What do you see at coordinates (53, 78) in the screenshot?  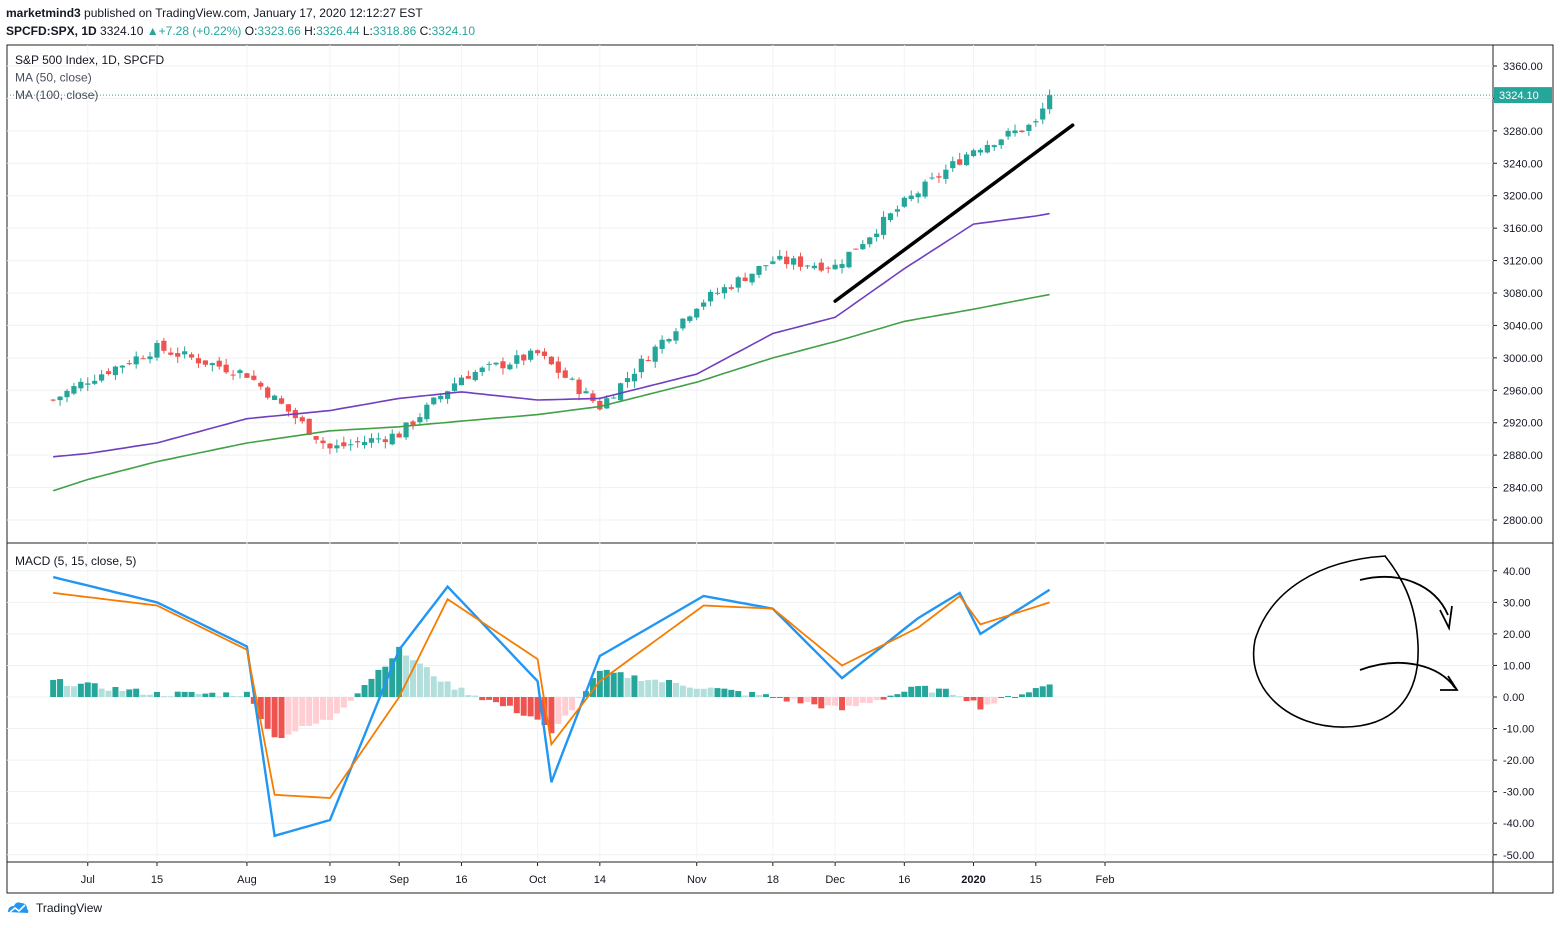 I see `price-legend-ma: MA (50, close)` at bounding box center [53, 78].